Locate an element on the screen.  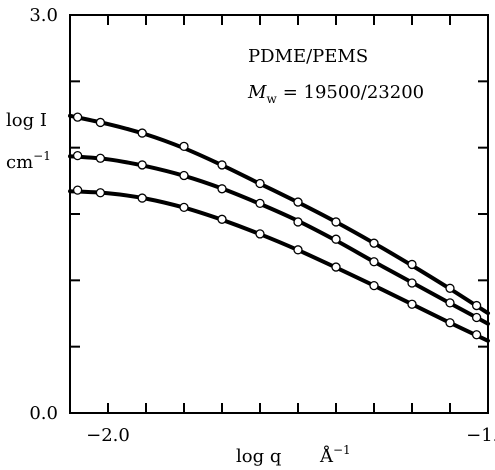
y-tick-label-1: 3.0 is located at coordinates (43, 15).